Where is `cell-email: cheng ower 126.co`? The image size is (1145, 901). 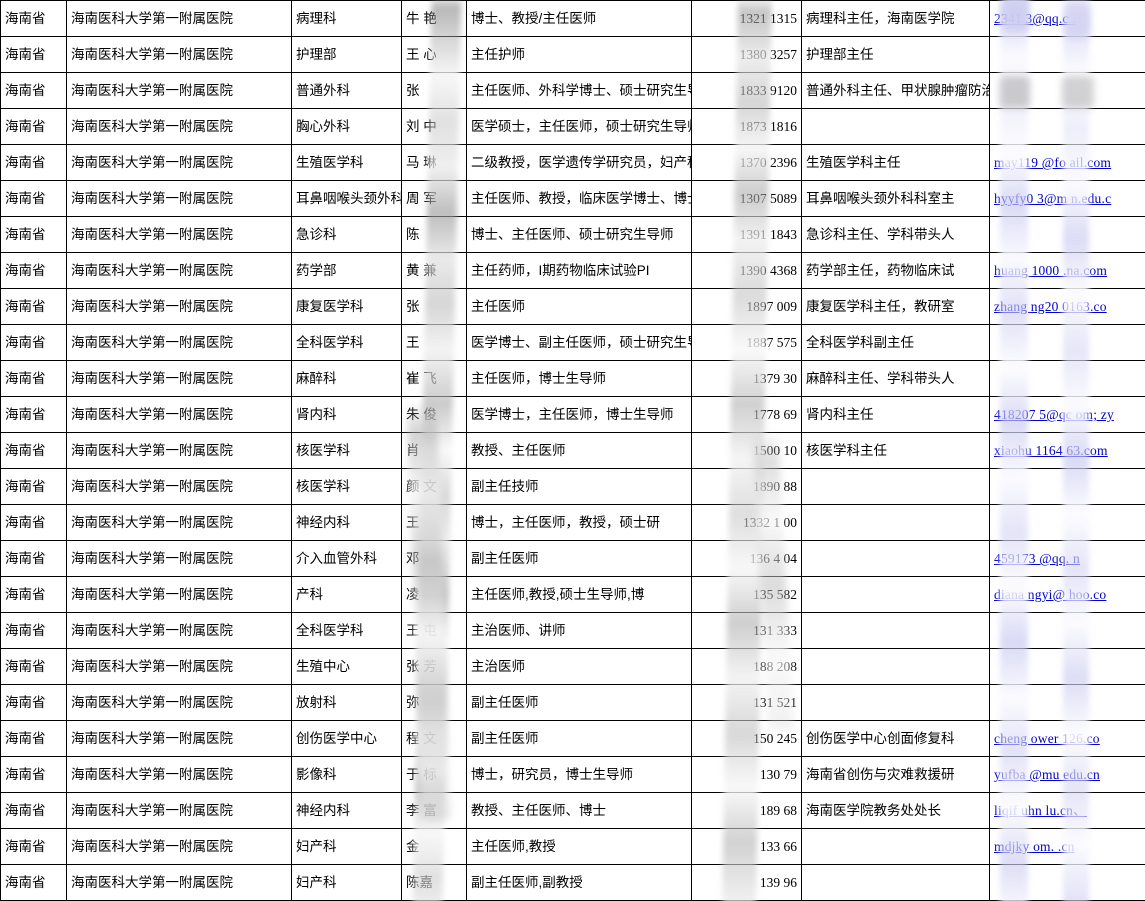
cell-email: cheng ower 126.co is located at coordinates (1067, 738).